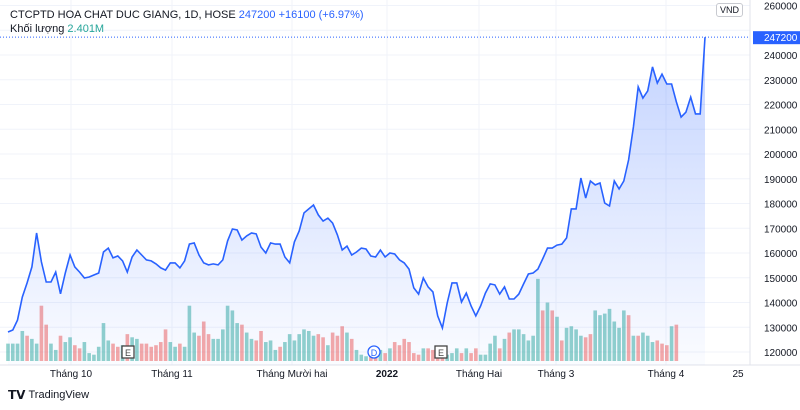  Describe the element at coordinates (781, 279) in the screenshot. I see `price-axis-label: 150000` at that location.